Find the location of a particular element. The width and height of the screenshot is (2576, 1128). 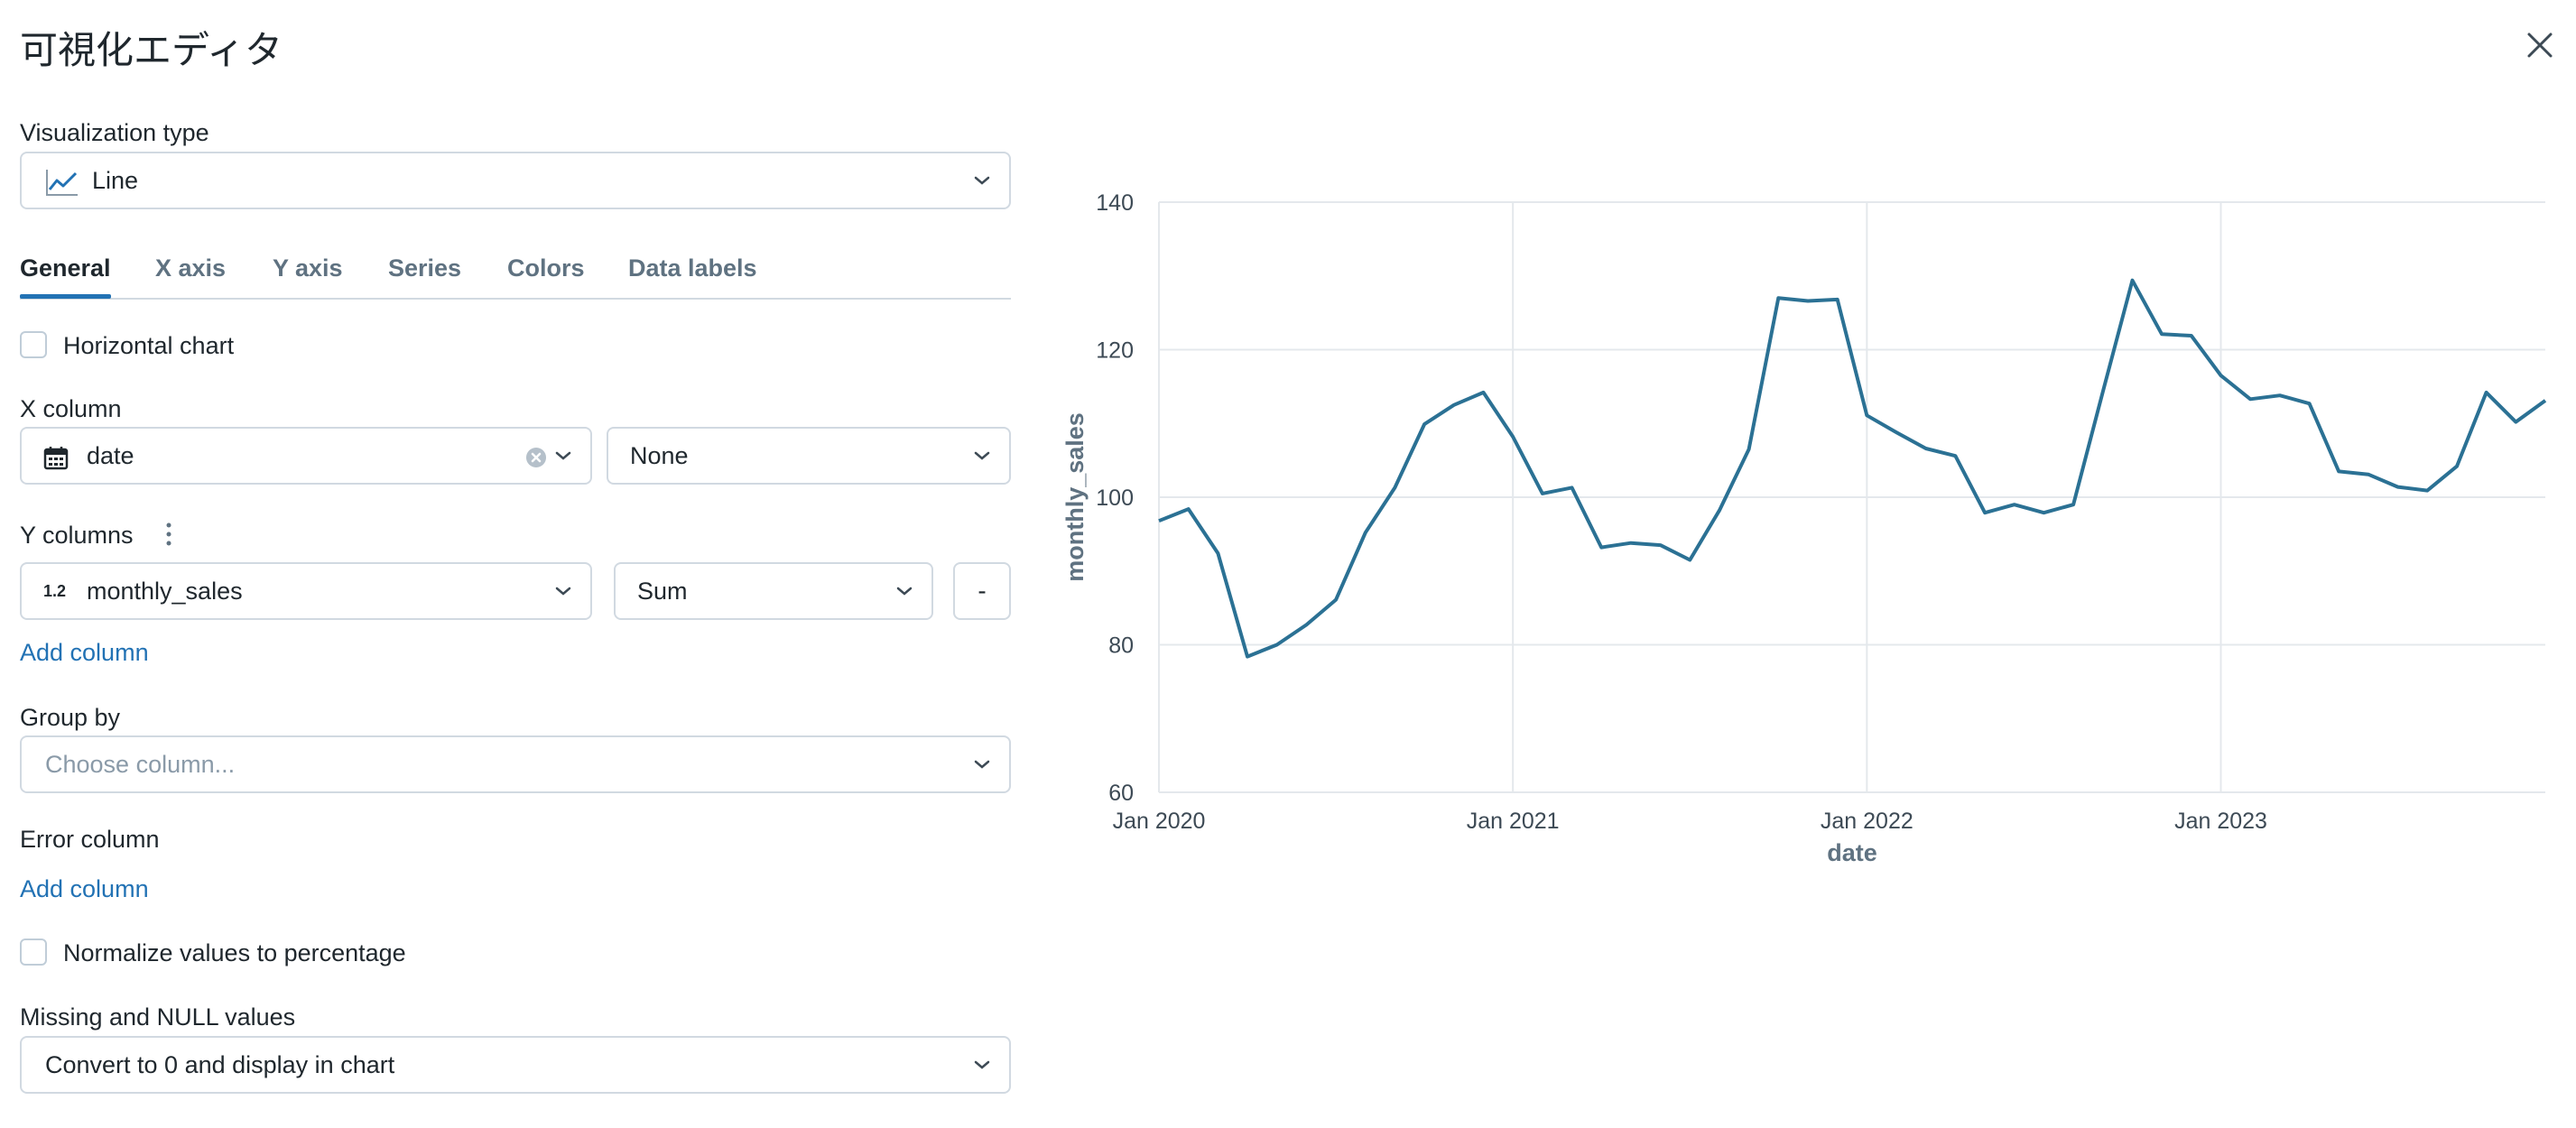

page-title: 可視化エディタ is located at coordinates (151, 50).